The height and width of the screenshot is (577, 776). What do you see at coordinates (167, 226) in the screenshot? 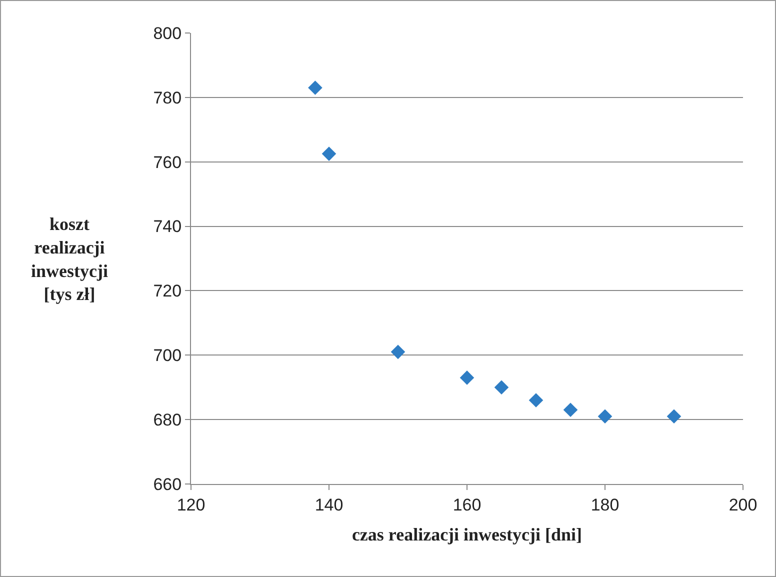
I see `y-tick-label: 740` at bounding box center [167, 226].